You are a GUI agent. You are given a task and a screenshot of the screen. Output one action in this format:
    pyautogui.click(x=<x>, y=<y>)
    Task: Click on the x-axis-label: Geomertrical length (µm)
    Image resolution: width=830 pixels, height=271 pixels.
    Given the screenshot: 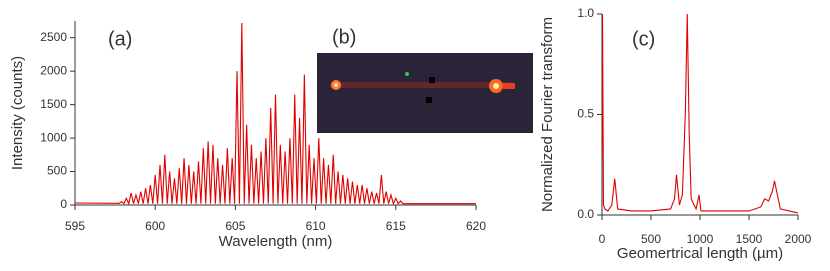 What is the action you would take?
    pyautogui.click(x=700, y=253)
    